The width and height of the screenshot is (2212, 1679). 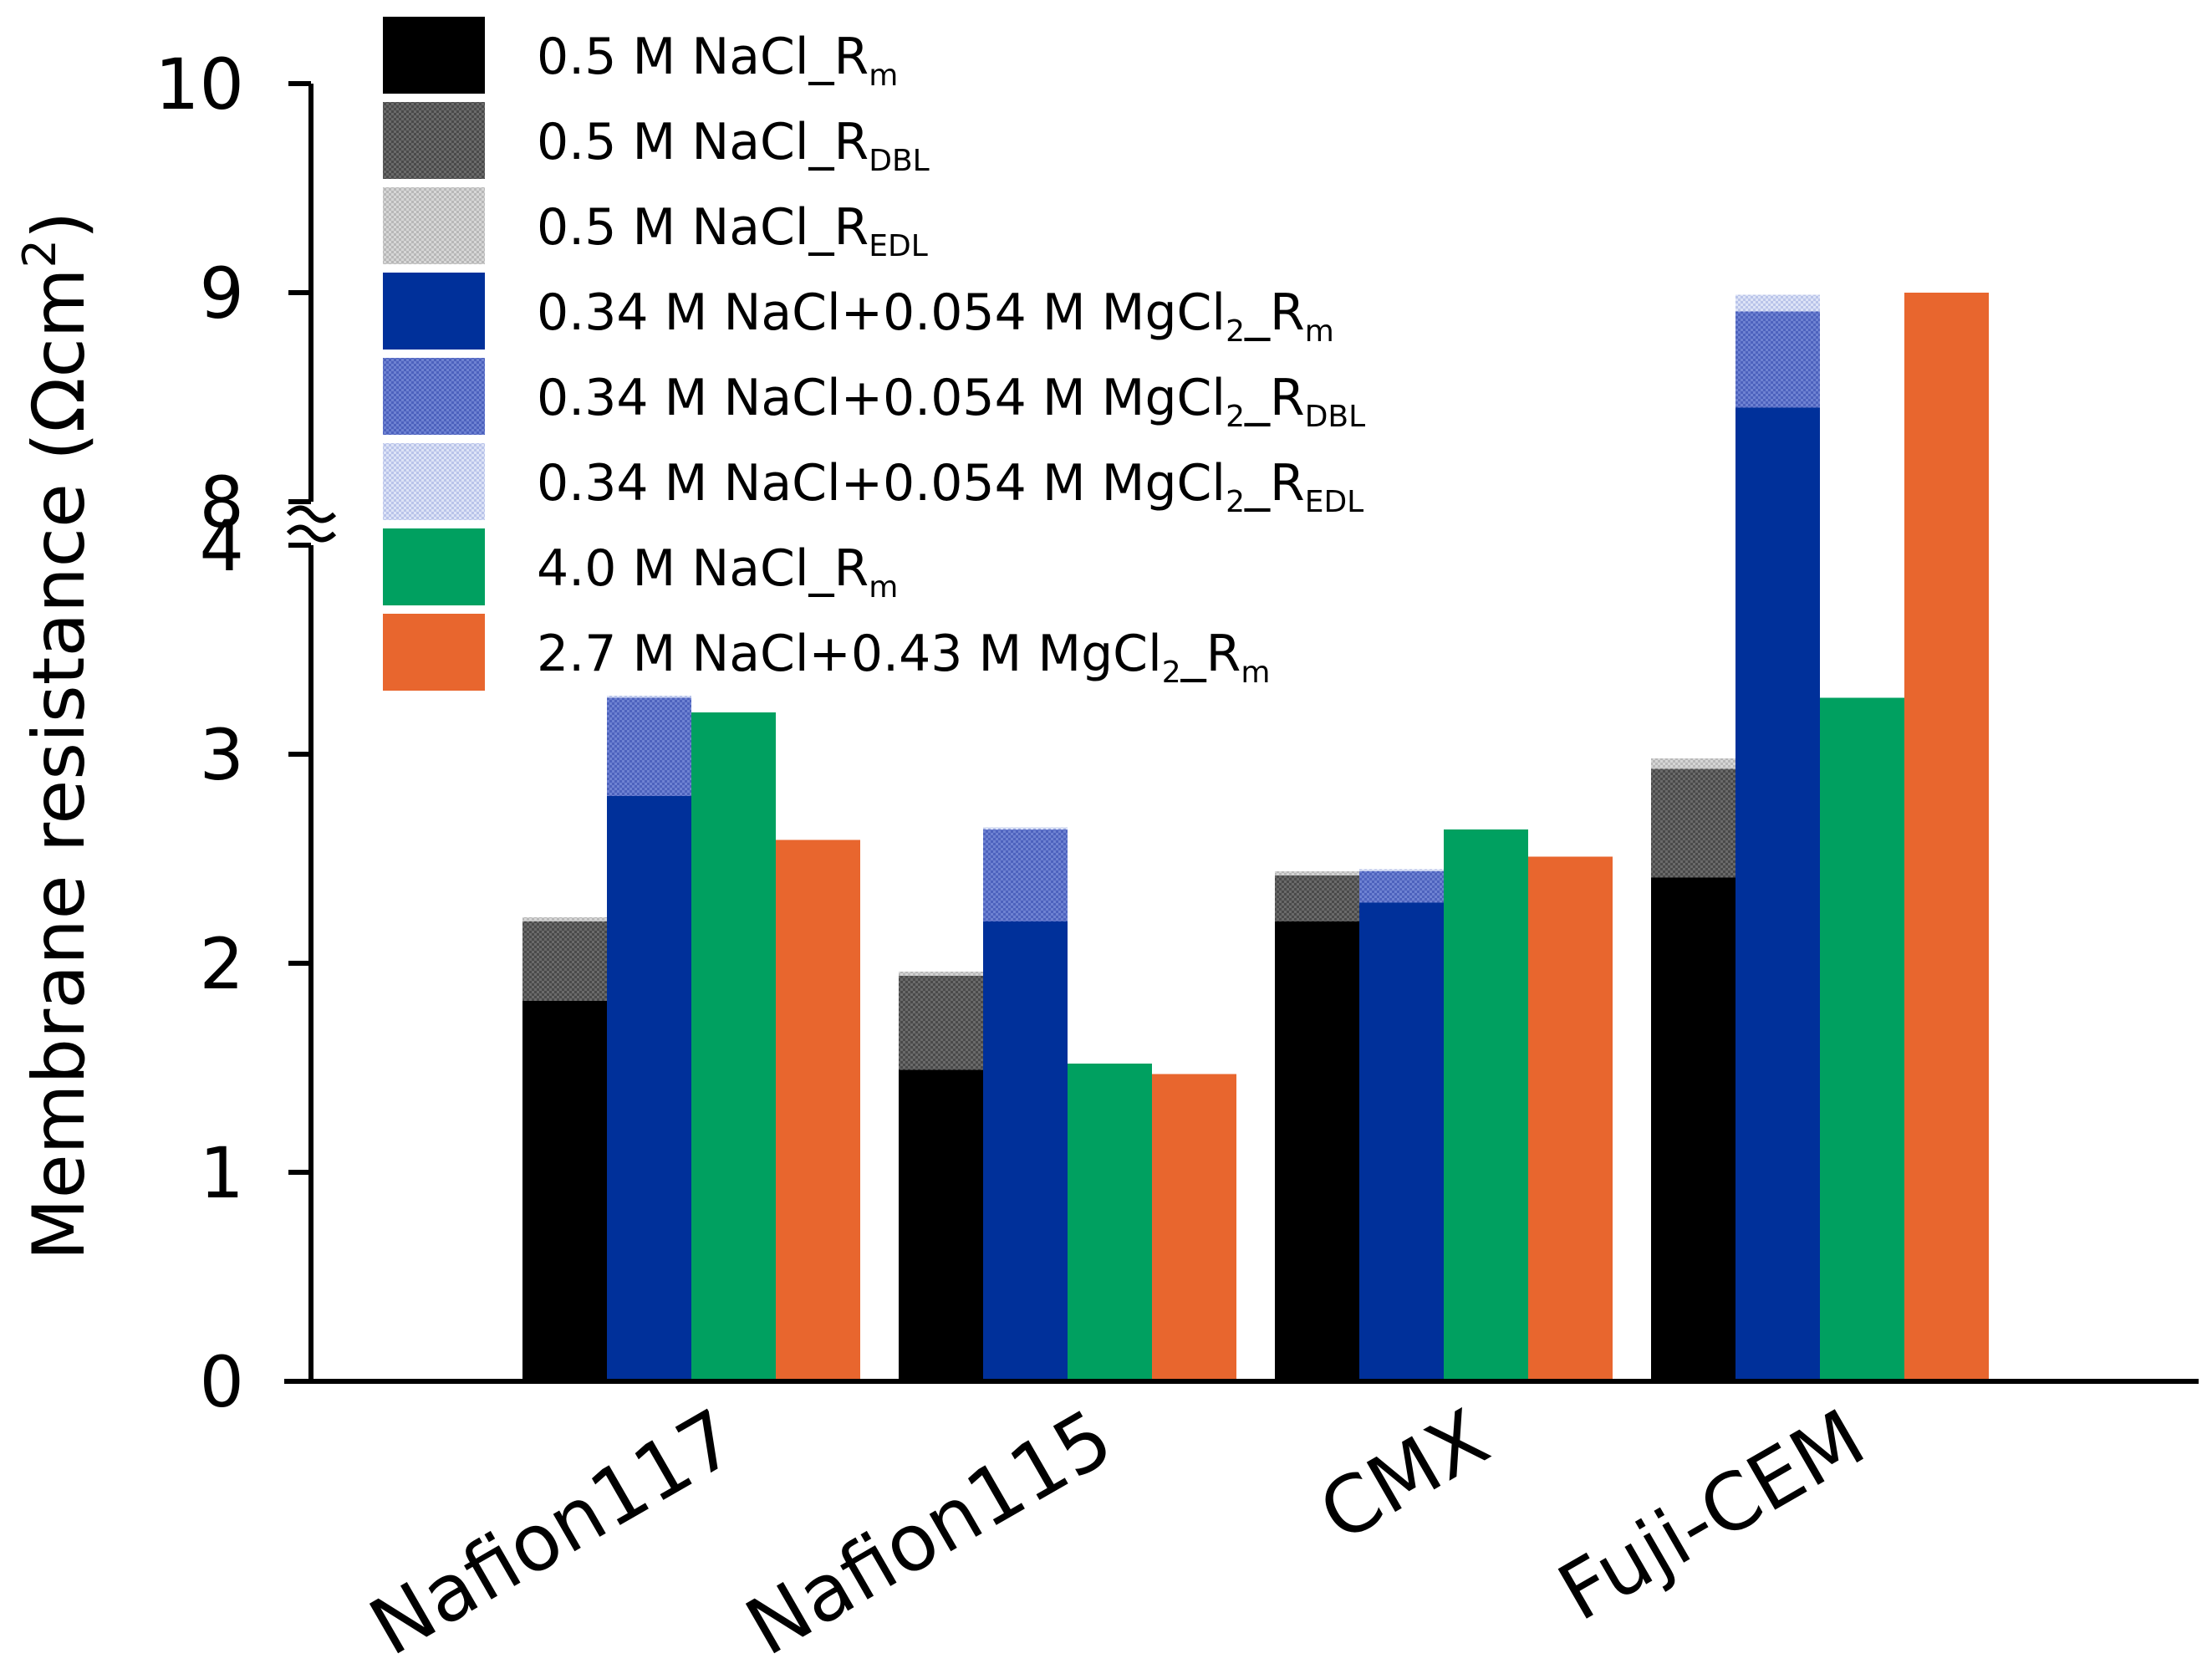 I want to click on bar-mix_redl-nafion115, so click(x=1025, y=828).